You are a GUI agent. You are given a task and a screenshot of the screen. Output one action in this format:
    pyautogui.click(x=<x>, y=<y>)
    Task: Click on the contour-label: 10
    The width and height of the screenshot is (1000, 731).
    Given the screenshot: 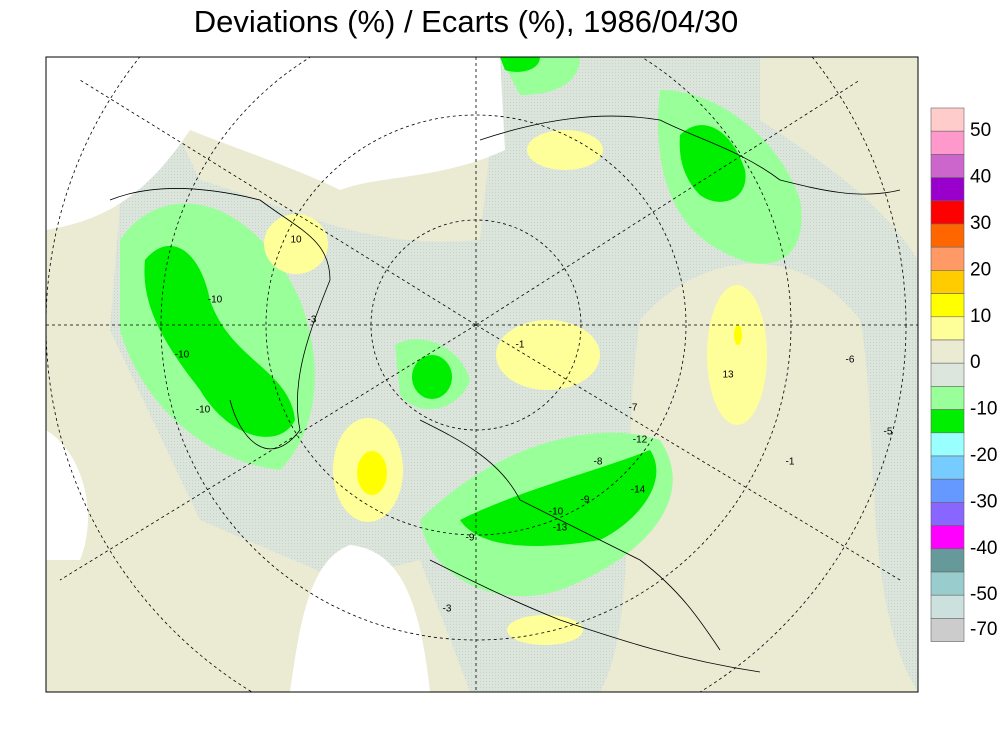 What is the action you would take?
    pyautogui.click(x=296, y=240)
    